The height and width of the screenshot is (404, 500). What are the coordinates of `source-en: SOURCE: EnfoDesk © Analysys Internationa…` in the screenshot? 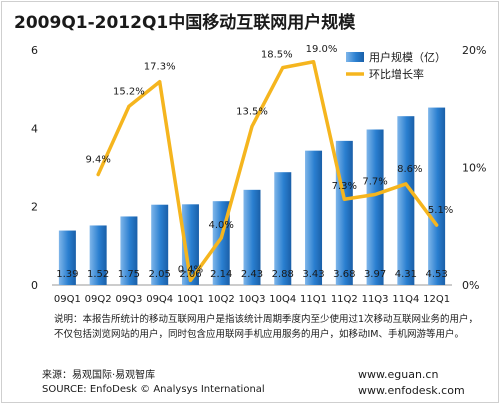 It's located at (153, 389).